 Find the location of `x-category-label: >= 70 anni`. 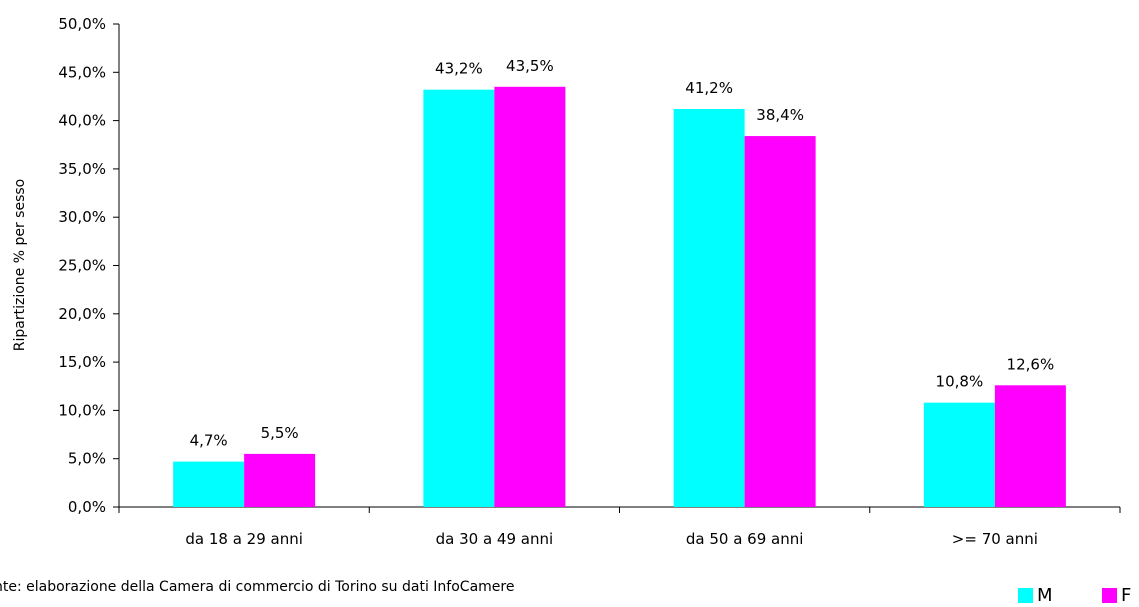

x-category-label: >= 70 anni is located at coordinates (995, 539).